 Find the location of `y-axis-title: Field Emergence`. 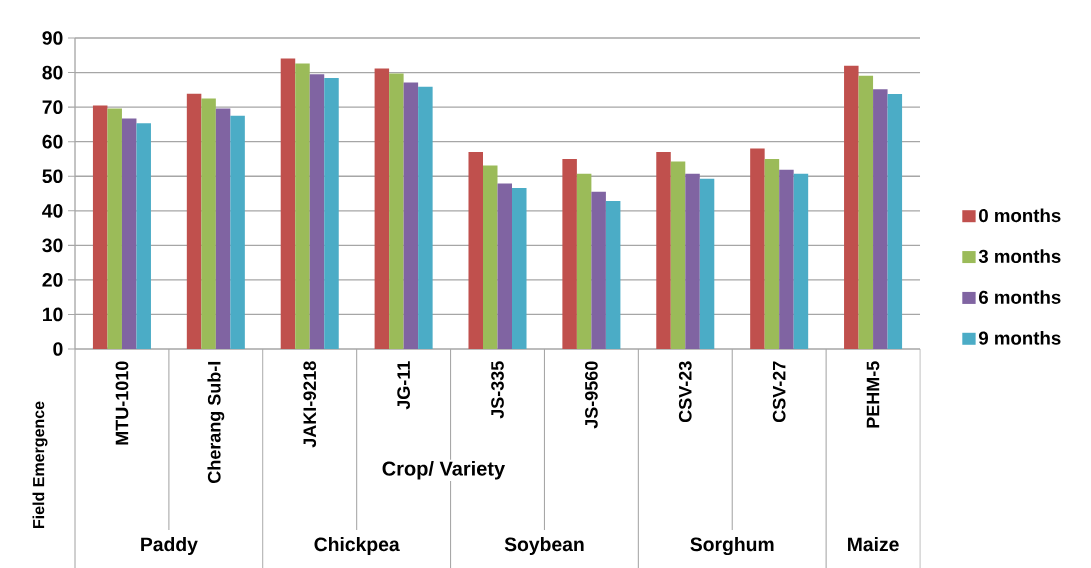

y-axis-title: Field Emergence is located at coordinates (40, 464).